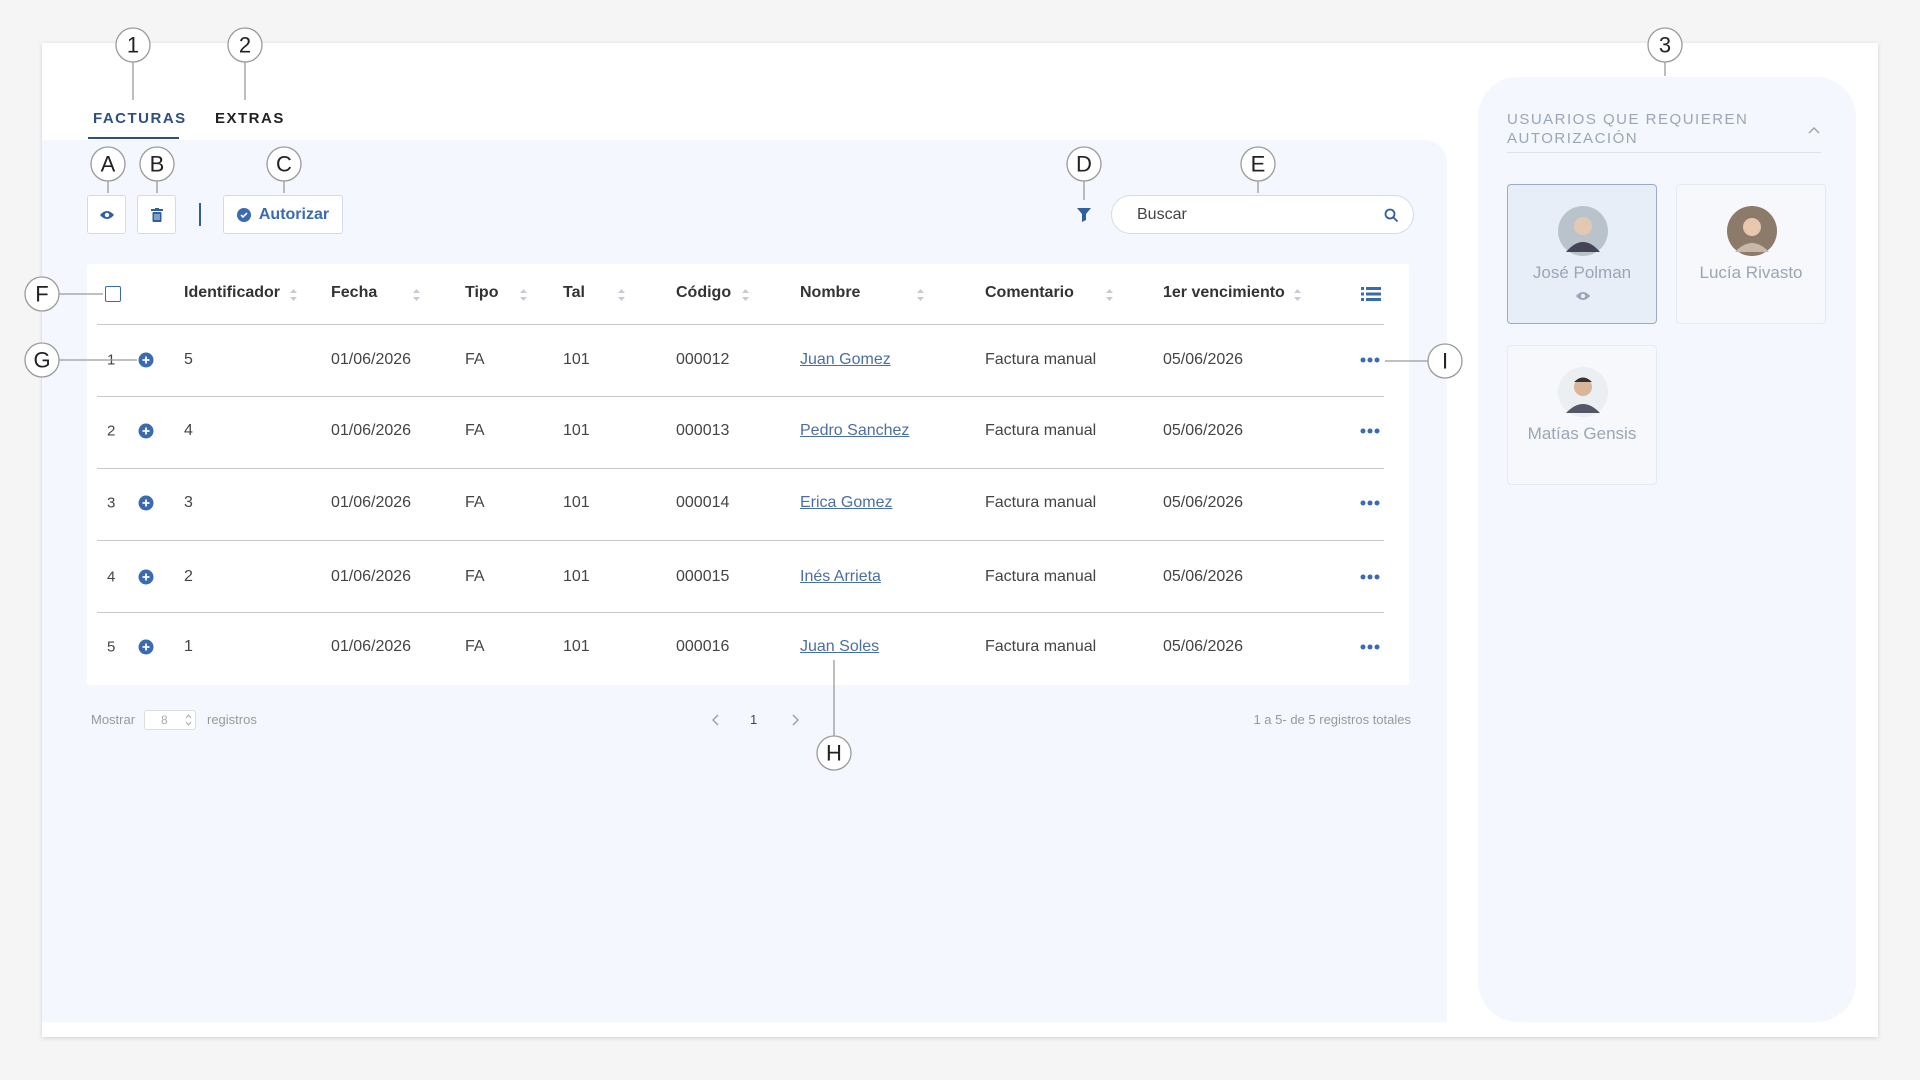  What do you see at coordinates (113, 294) in the screenshot?
I see `select-all-checkbox` at bounding box center [113, 294].